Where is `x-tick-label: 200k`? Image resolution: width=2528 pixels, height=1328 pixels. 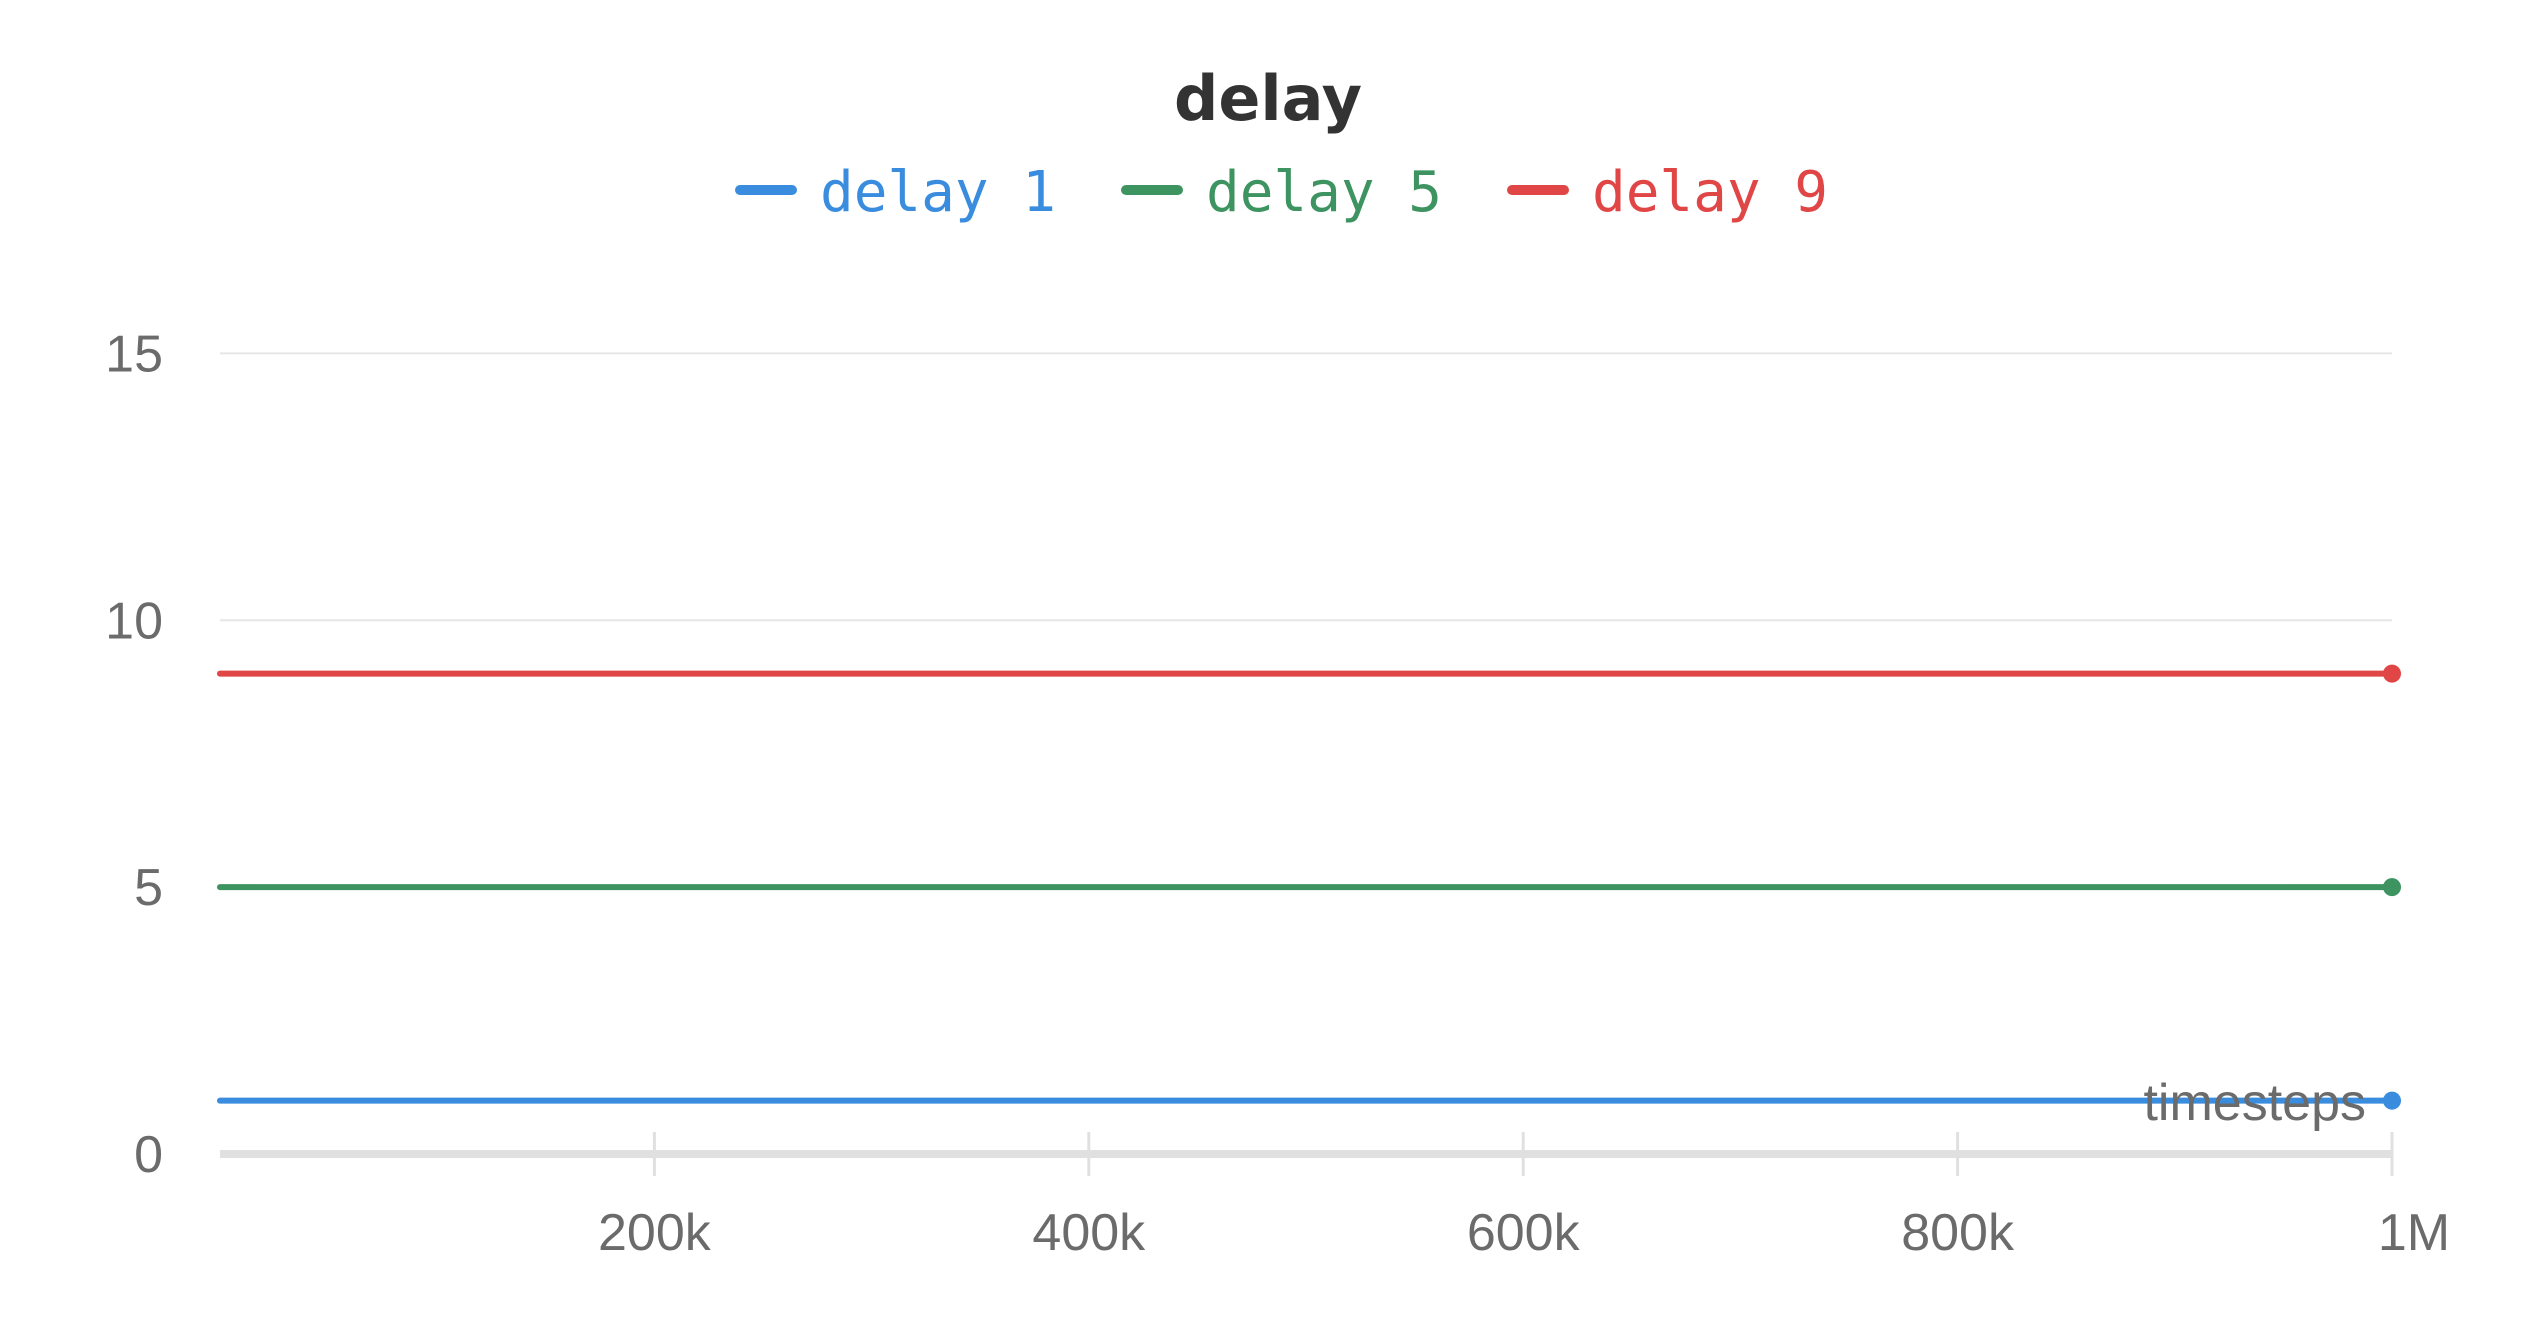
x-tick-label: 200k is located at coordinates (655, 1233).